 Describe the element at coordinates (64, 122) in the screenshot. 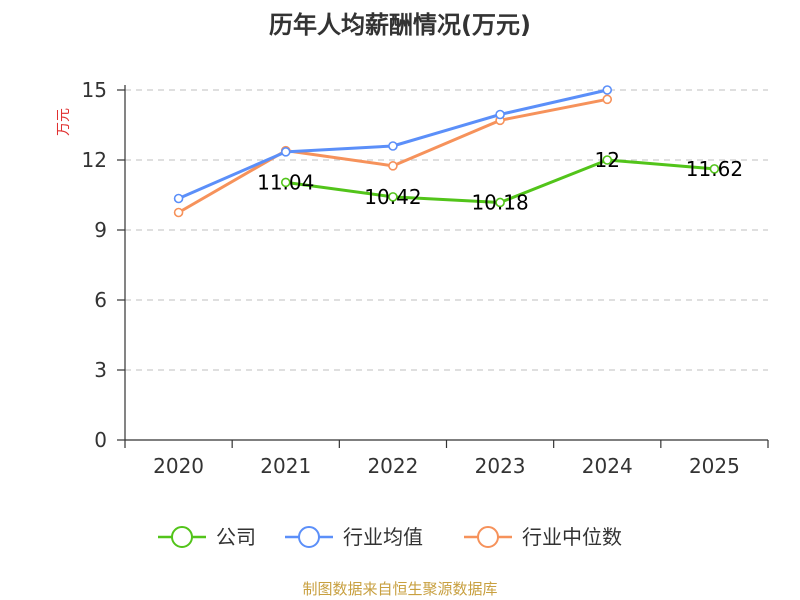

I see `y-axis-label: 万元` at that location.